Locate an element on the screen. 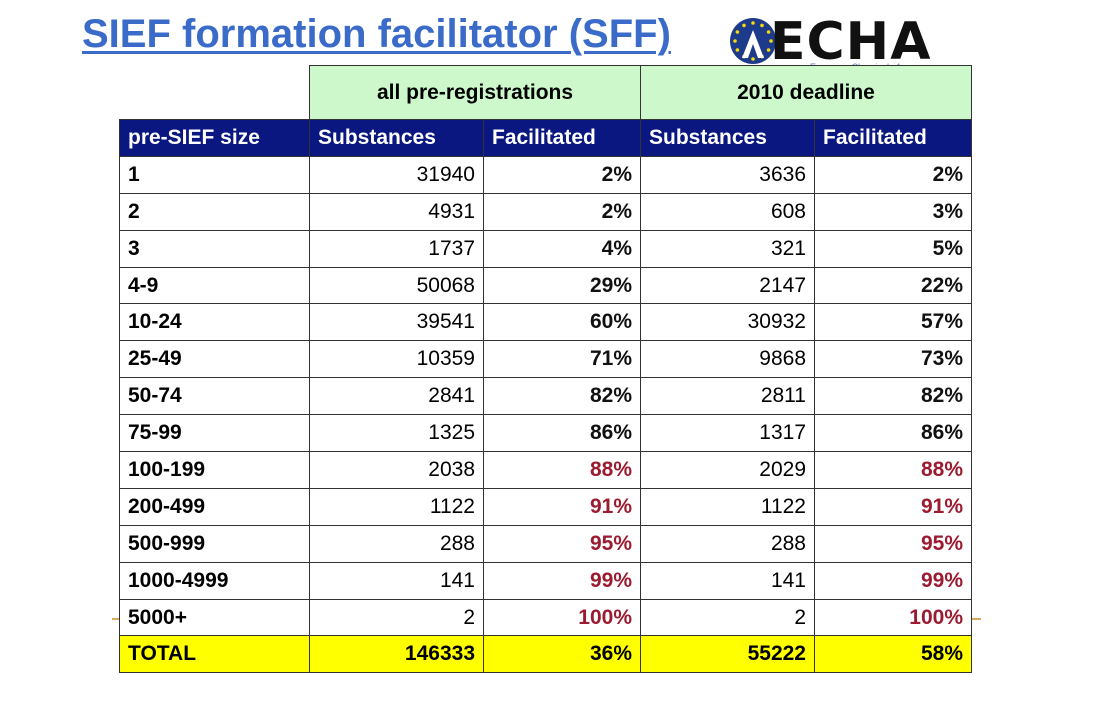  table-row: 100-199 2038 88% 2029 88% is located at coordinates (545, 470).